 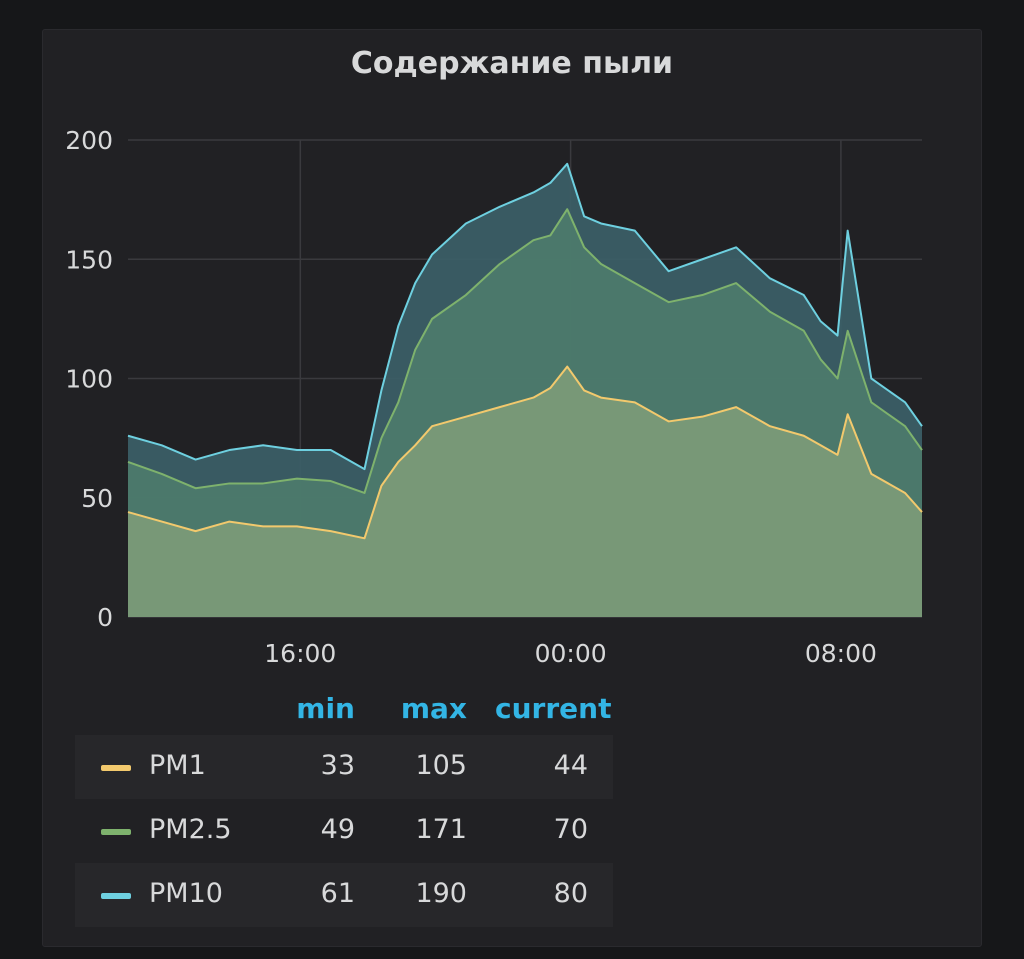 I want to click on legend-min-value: 33, so click(x=337, y=765).